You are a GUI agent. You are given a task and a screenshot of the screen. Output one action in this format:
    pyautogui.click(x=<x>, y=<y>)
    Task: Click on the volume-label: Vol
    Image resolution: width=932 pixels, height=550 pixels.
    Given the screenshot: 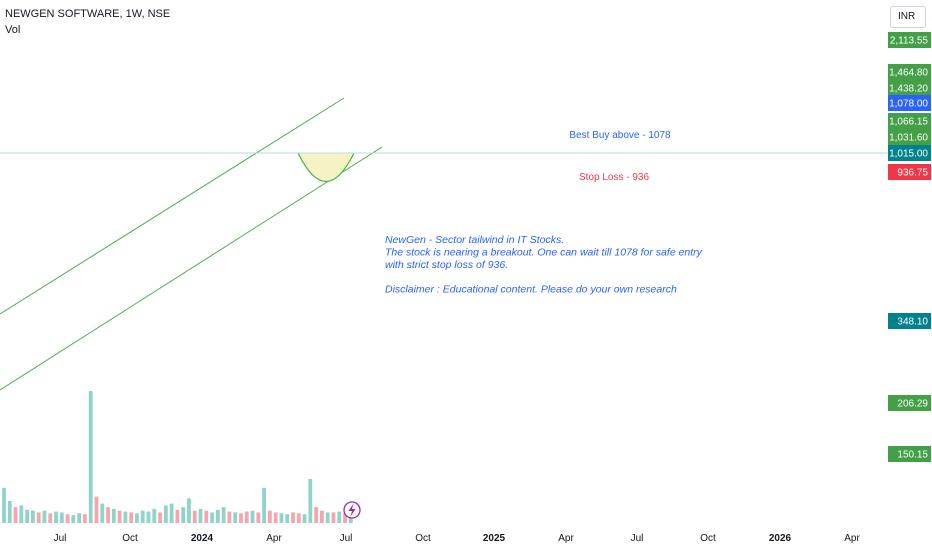 What is the action you would take?
    pyautogui.click(x=13, y=30)
    